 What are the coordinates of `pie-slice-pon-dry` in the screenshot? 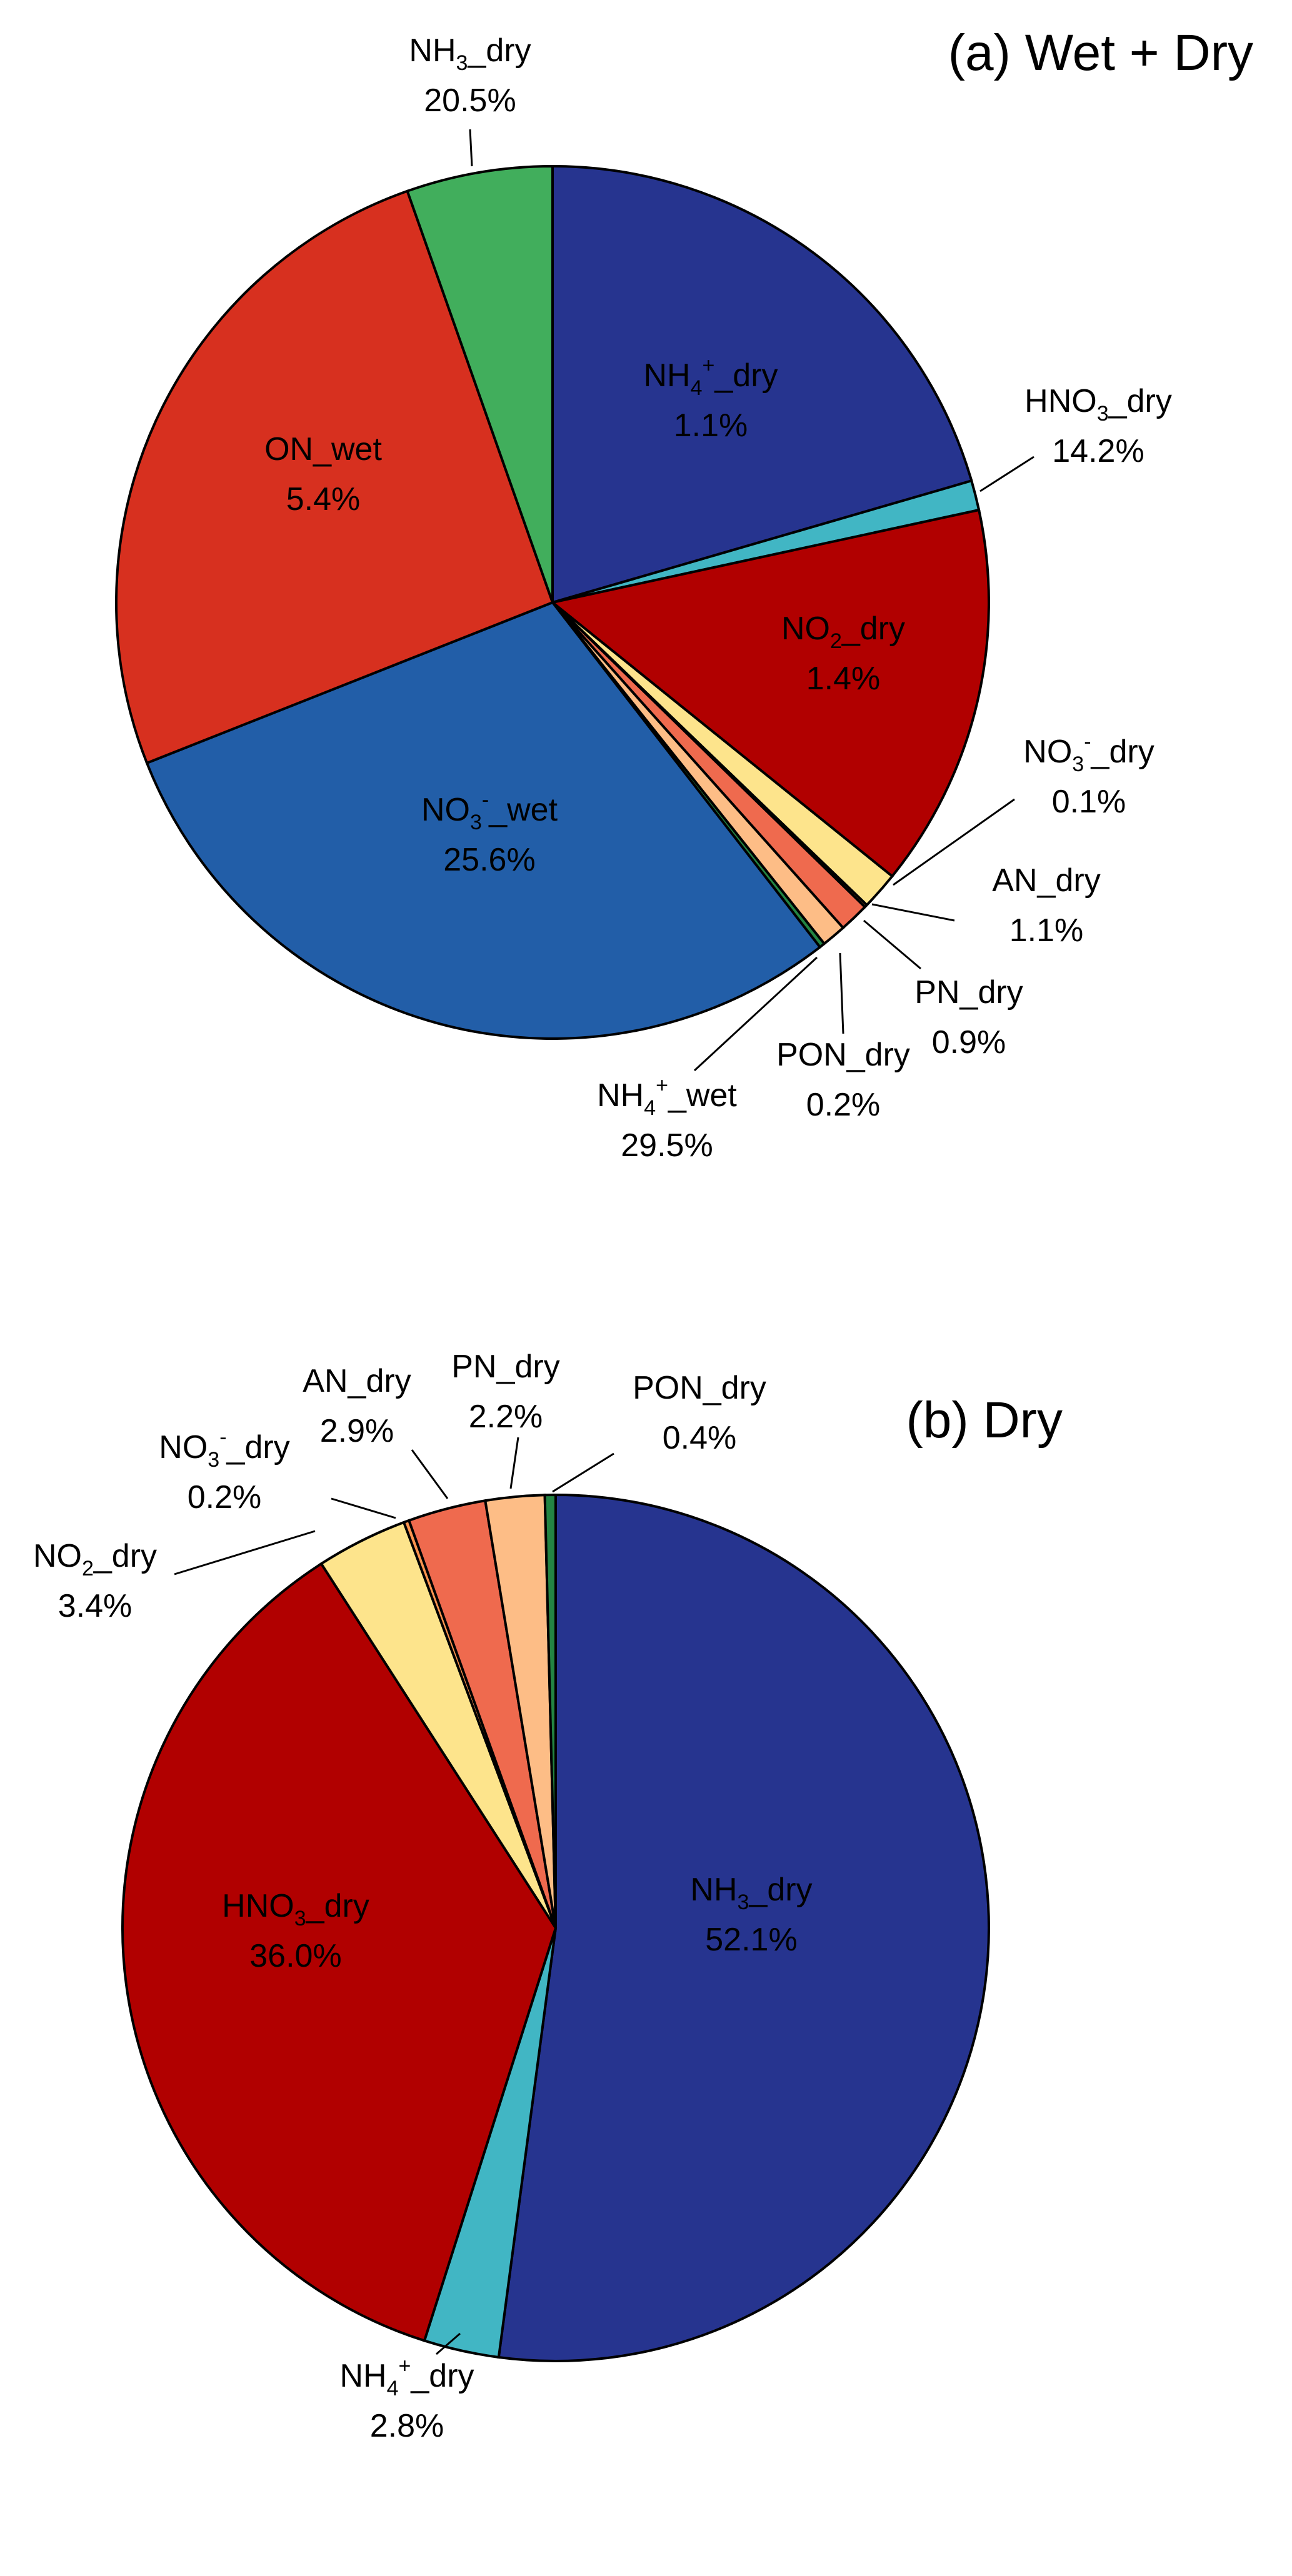 It's located at (550, 1711).